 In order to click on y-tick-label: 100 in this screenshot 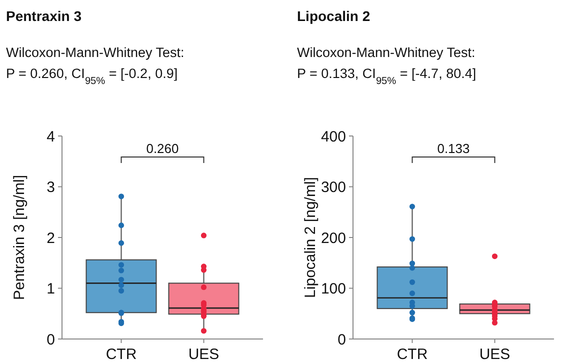, I will do `click(333, 289)`.